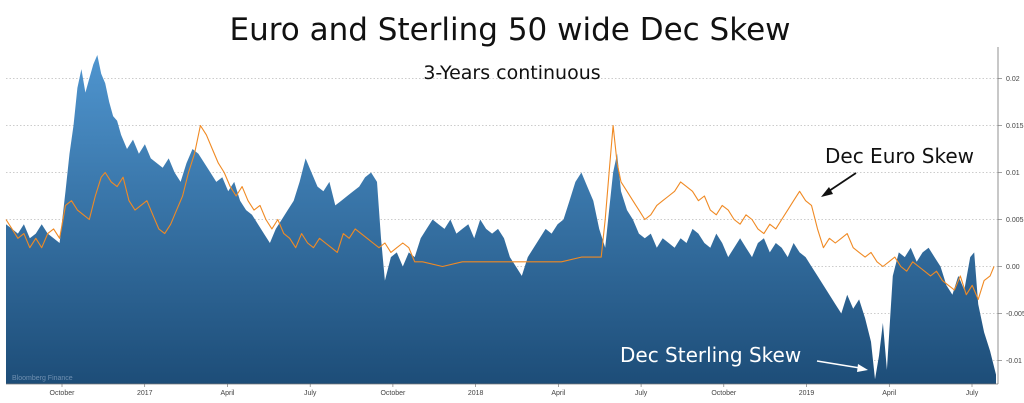  Describe the element at coordinates (827, 192) in the screenshot. I see `euro-arrow-head` at that location.